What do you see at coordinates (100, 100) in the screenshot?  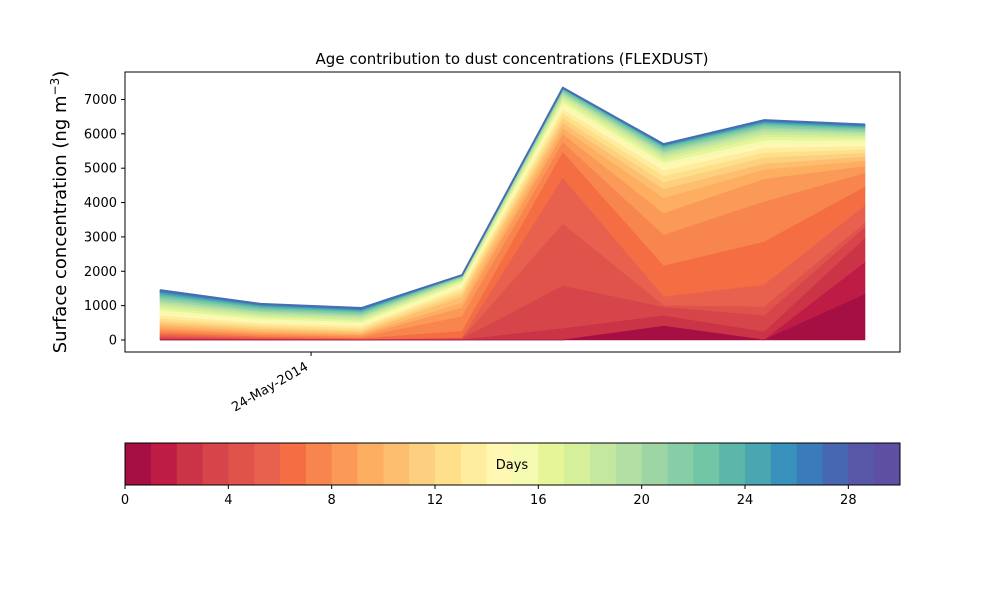 I see `y-tick-label: 7000` at bounding box center [100, 100].